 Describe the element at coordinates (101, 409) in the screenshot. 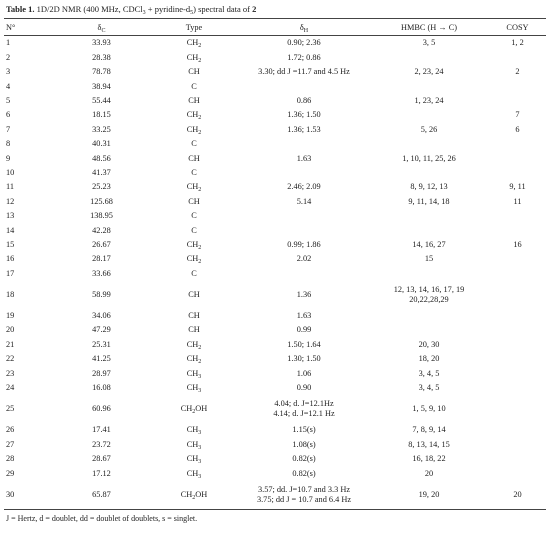

I see `cell-text: 60.96` at that location.